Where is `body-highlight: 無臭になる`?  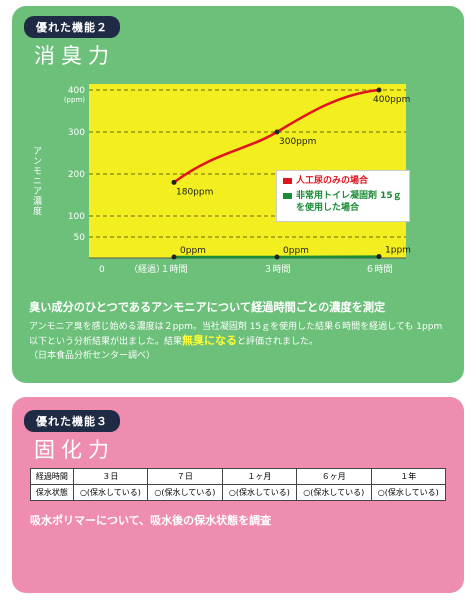
body-highlight: 無臭になる is located at coordinates (210, 340).